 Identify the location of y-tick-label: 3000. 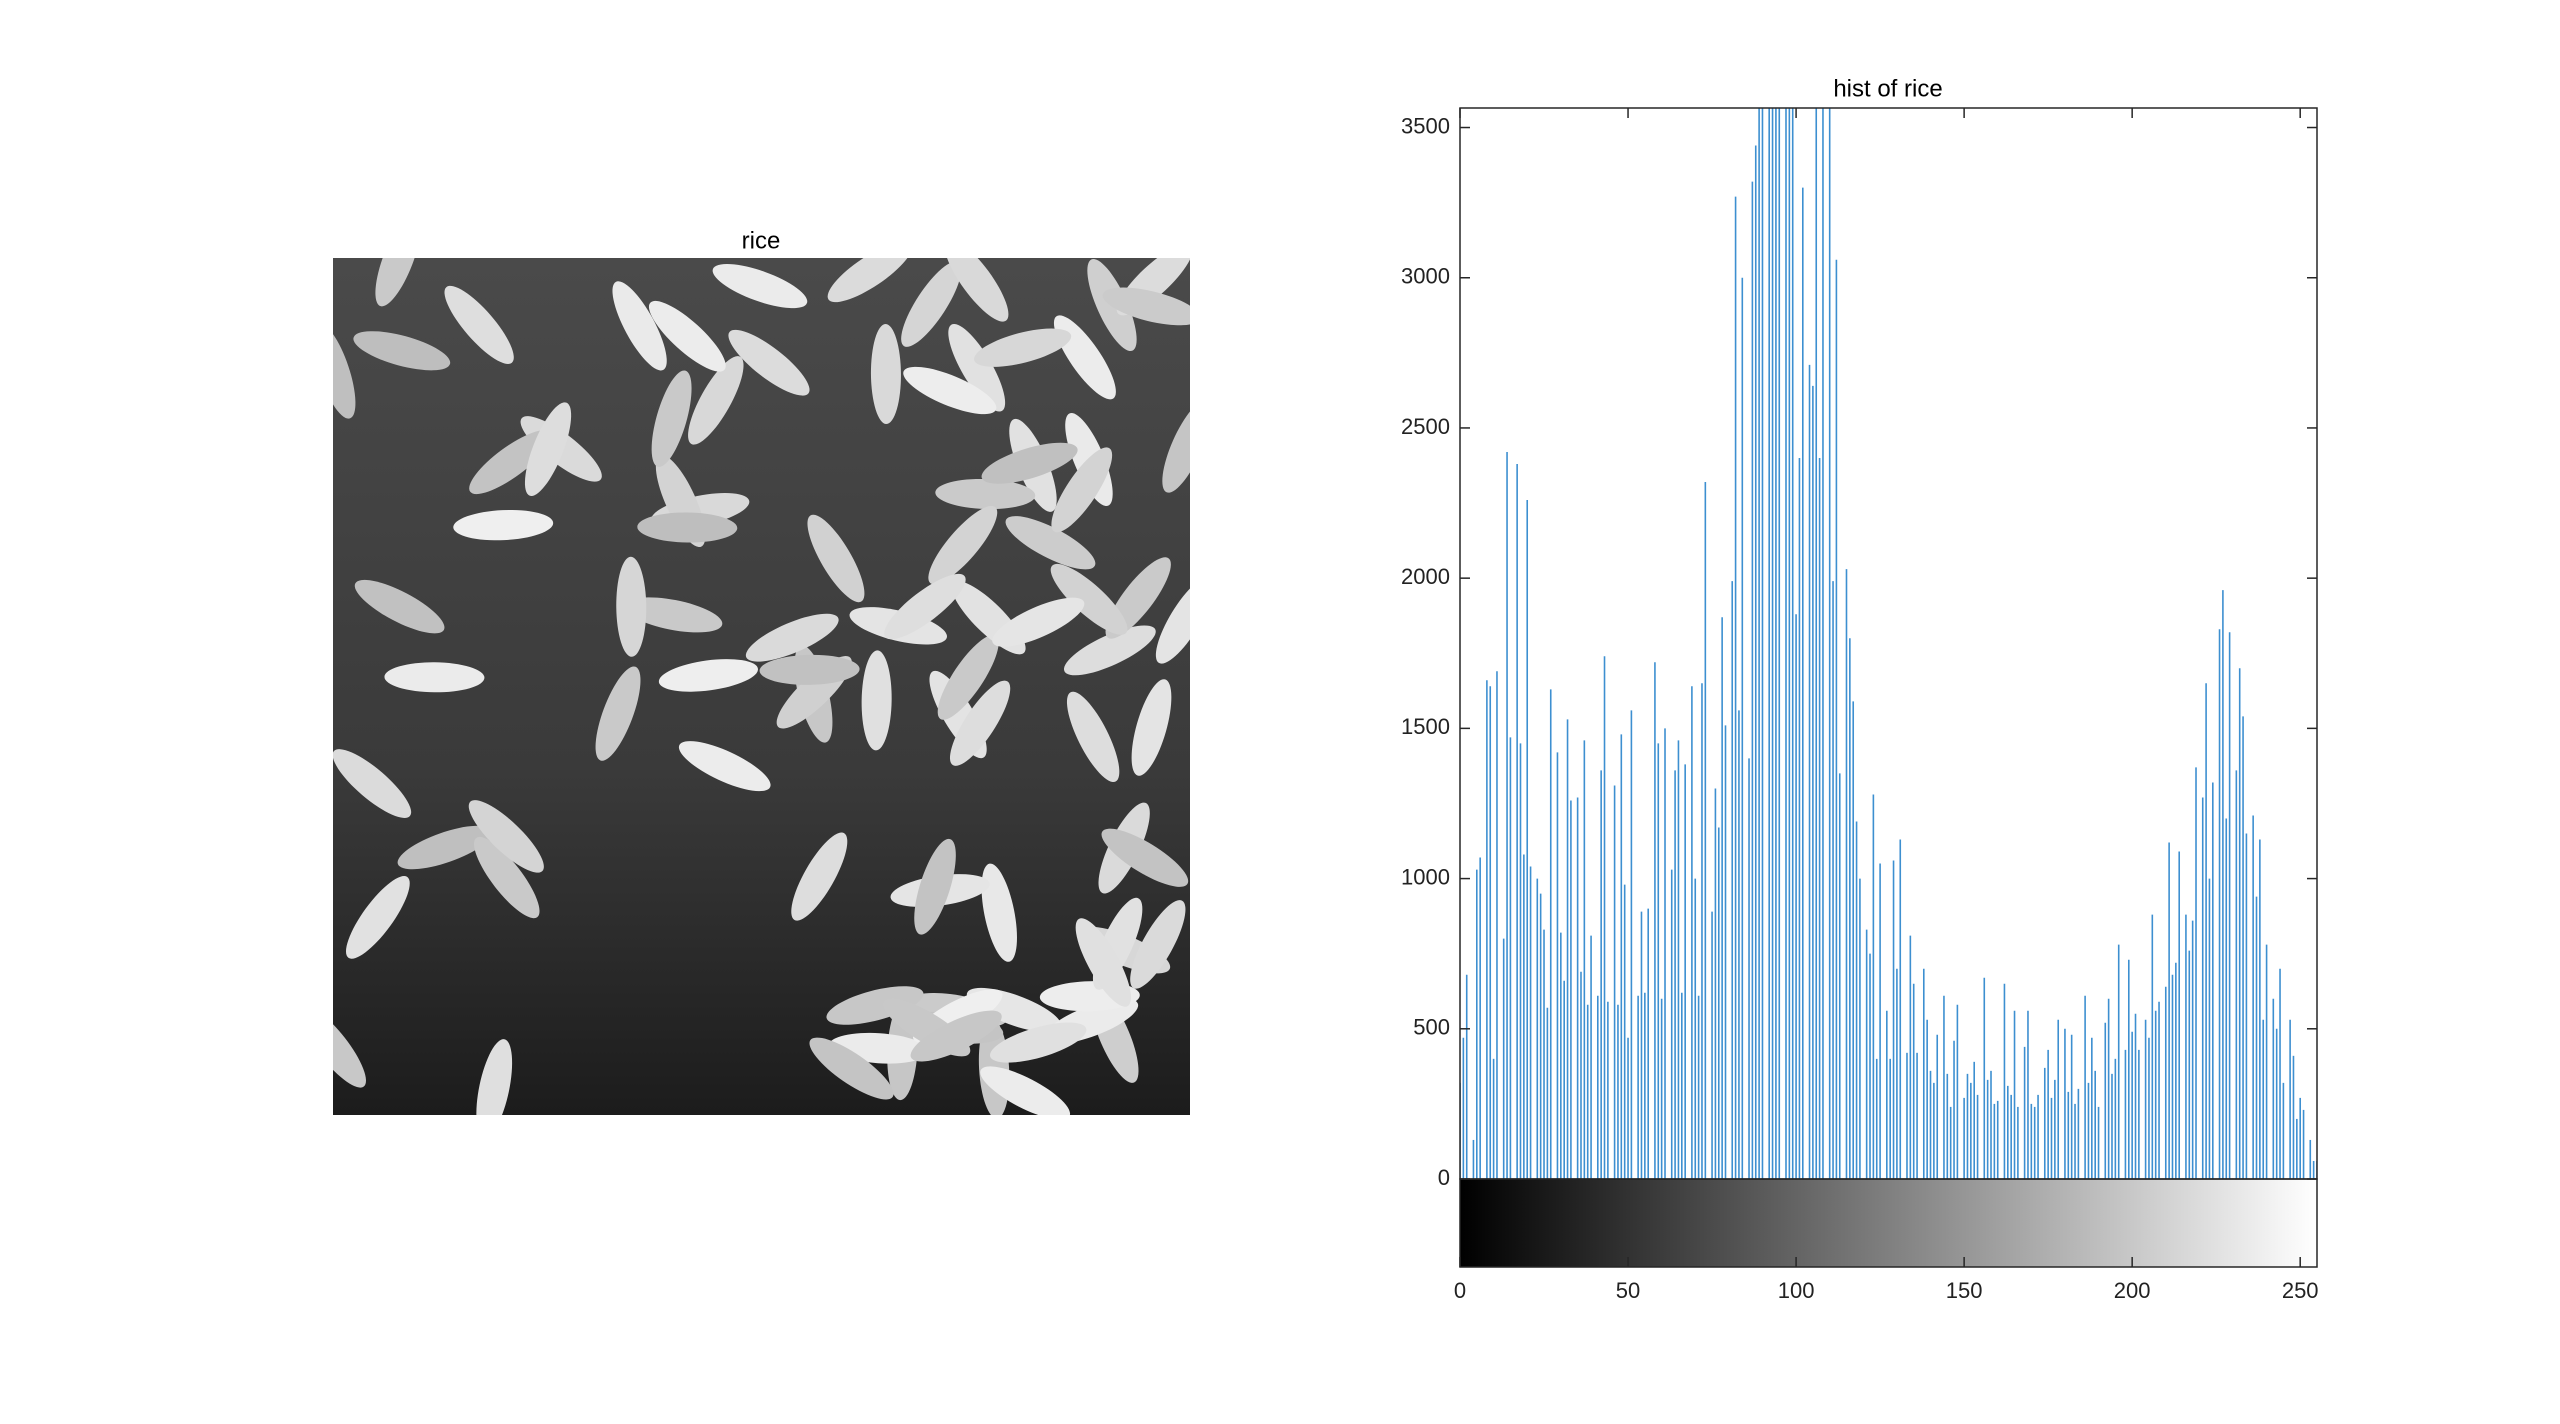
(1425, 276).